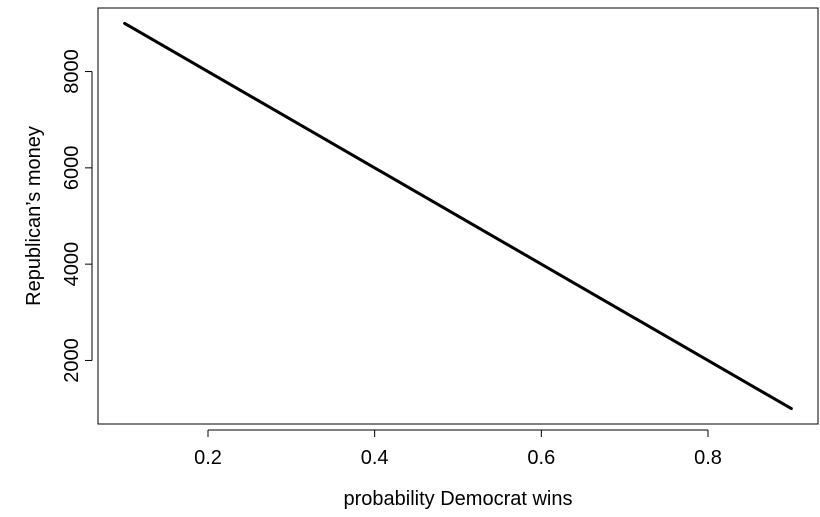 This screenshot has width=820, height=517. What do you see at coordinates (77, 216) in the screenshot?
I see `y-axis: 2000 4000 6000 8000` at bounding box center [77, 216].